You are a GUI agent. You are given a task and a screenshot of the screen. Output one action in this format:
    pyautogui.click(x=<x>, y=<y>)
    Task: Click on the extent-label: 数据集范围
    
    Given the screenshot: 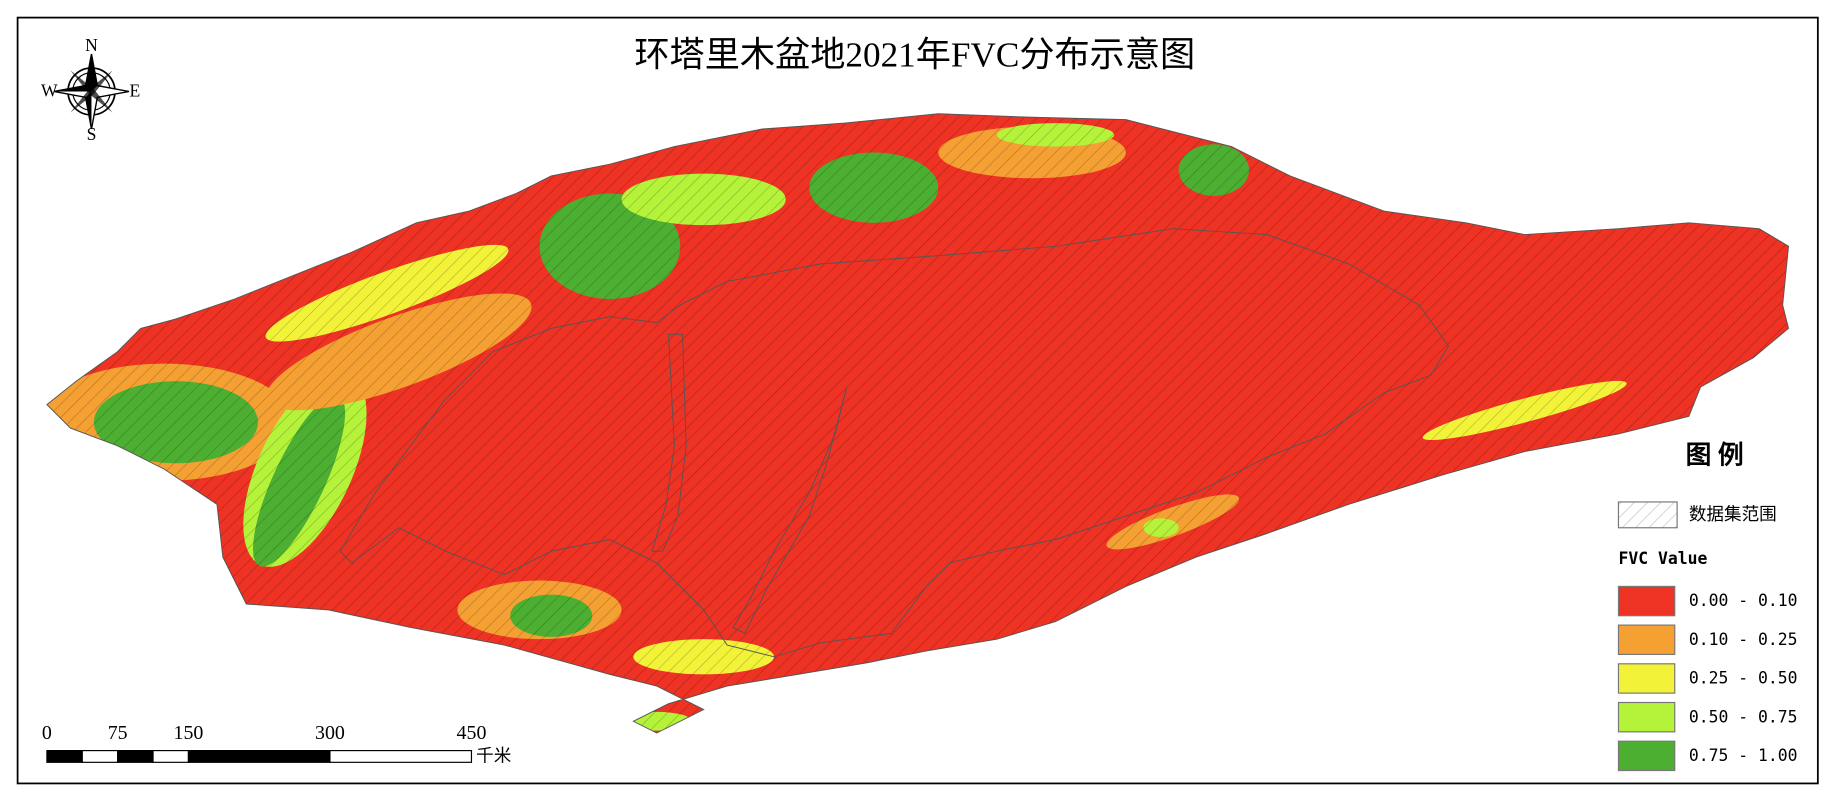 What is the action you would take?
    pyautogui.click(x=1733, y=514)
    